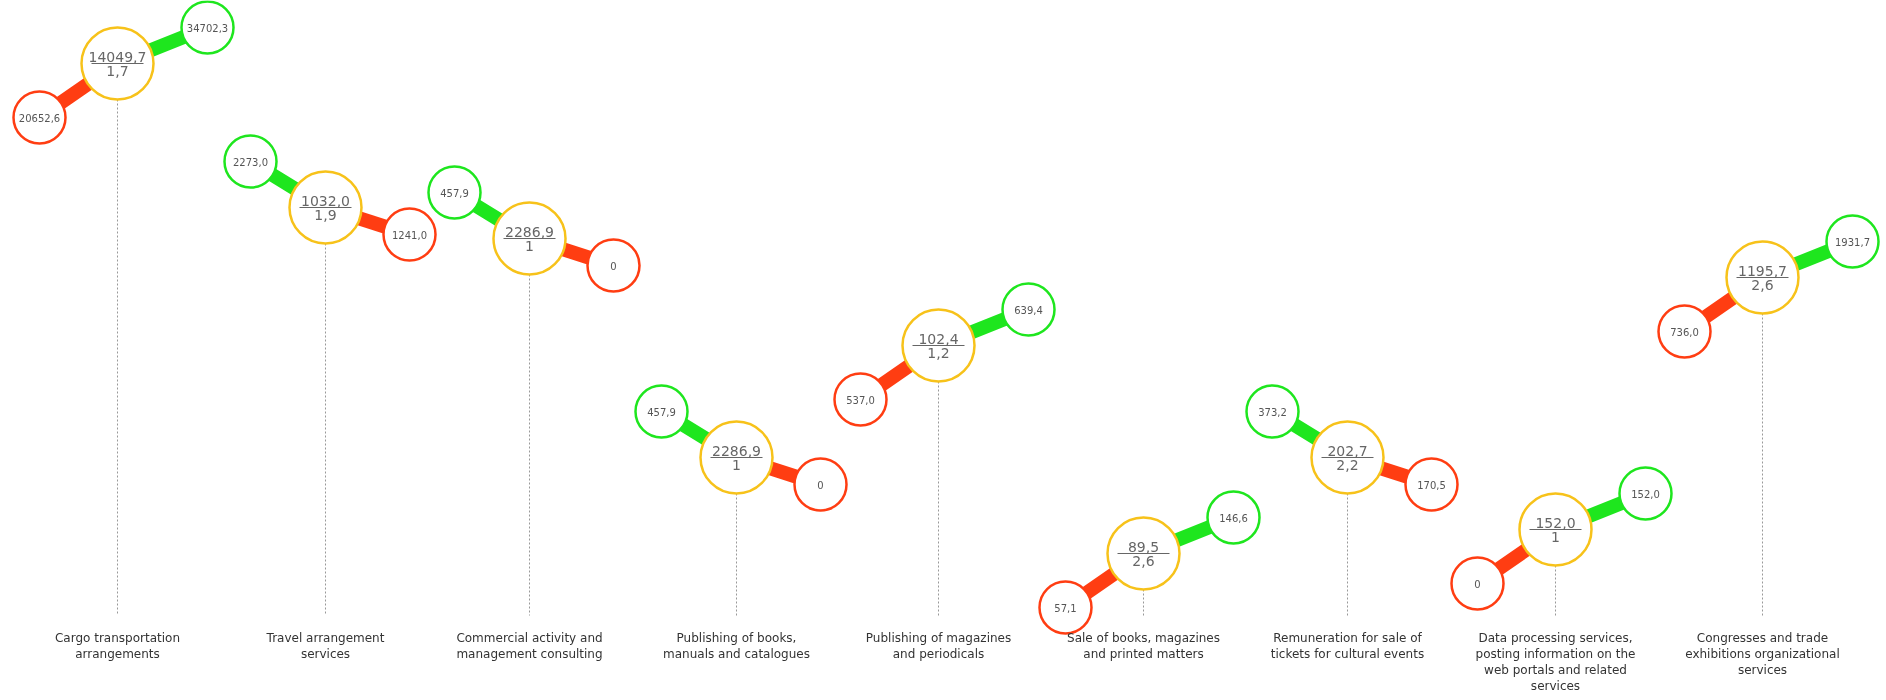 The height and width of the screenshot is (700, 1886). I want to click on data-label: 1,7, so click(117, 70).